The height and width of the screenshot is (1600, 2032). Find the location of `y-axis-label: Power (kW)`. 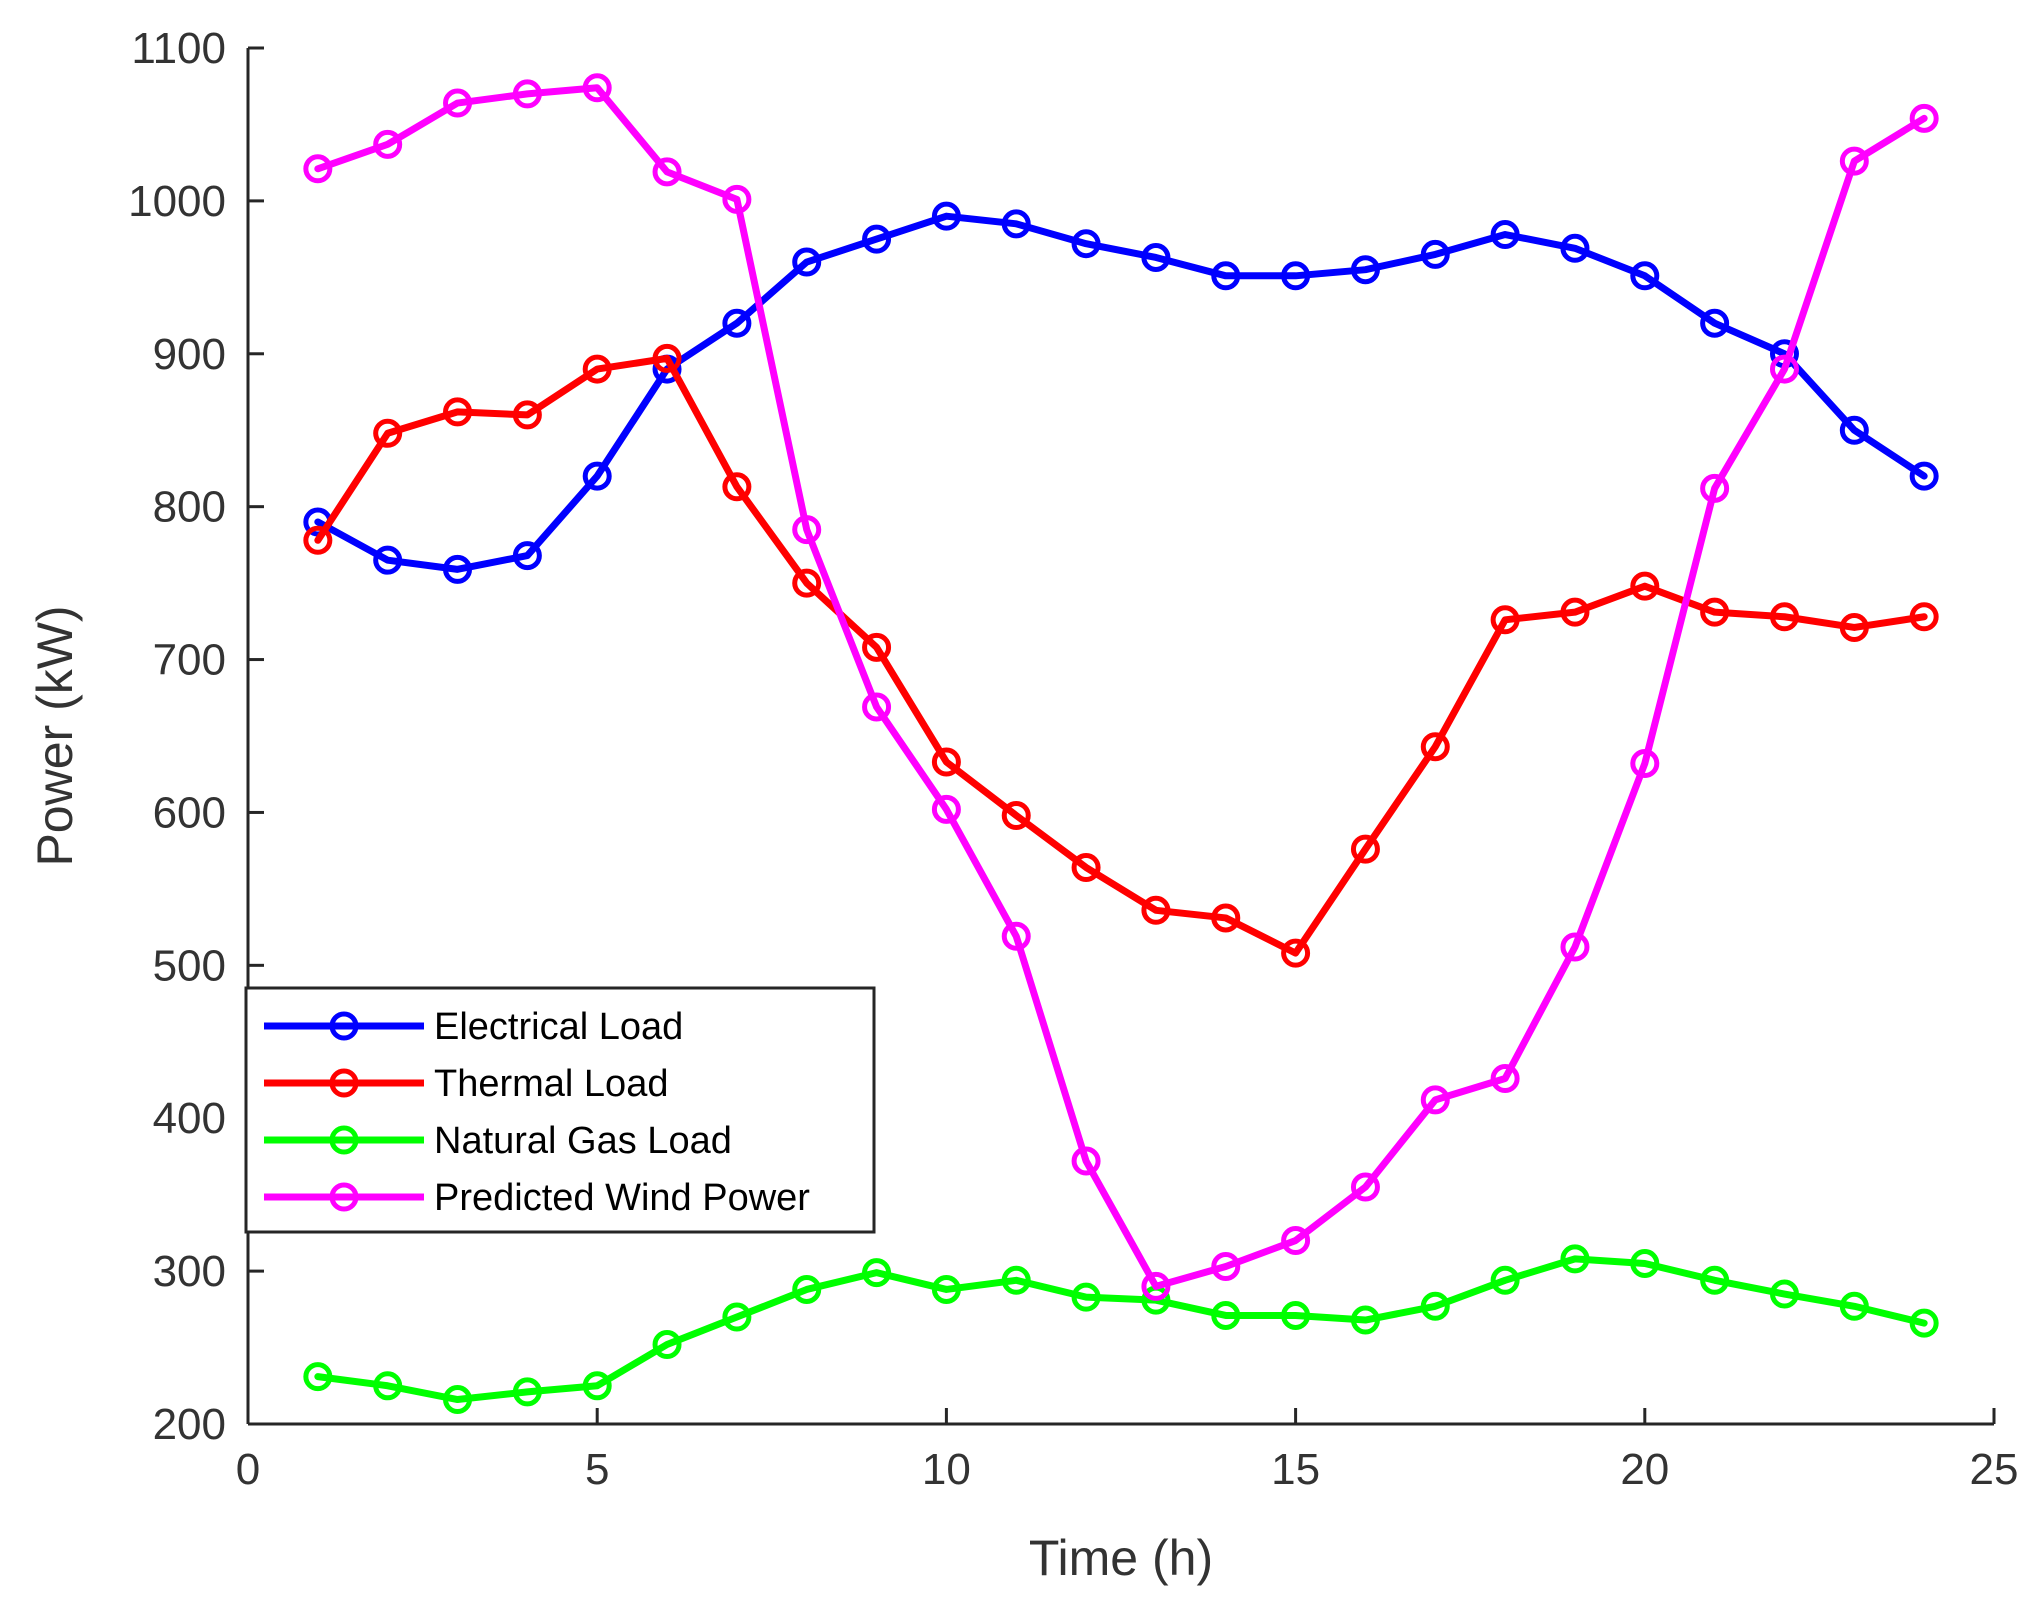

y-axis-label: Power (kW) is located at coordinates (55, 735).